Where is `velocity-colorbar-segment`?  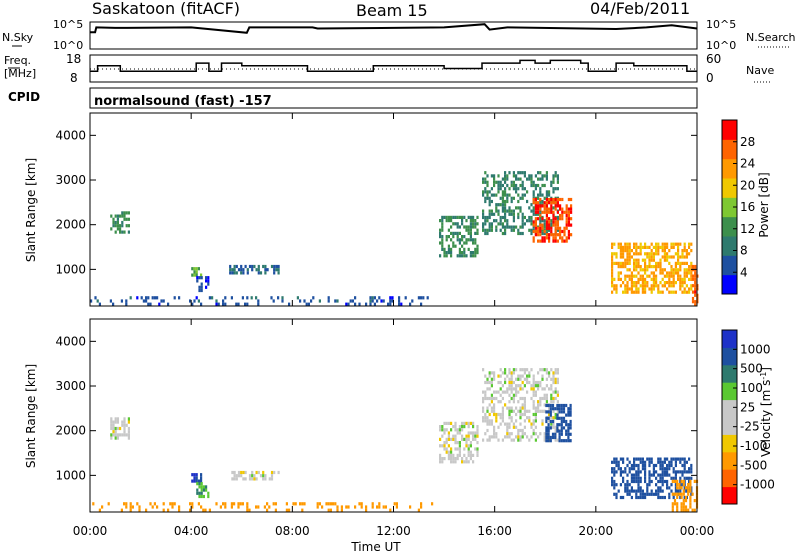 velocity-colorbar-segment is located at coordinates (729, 495).